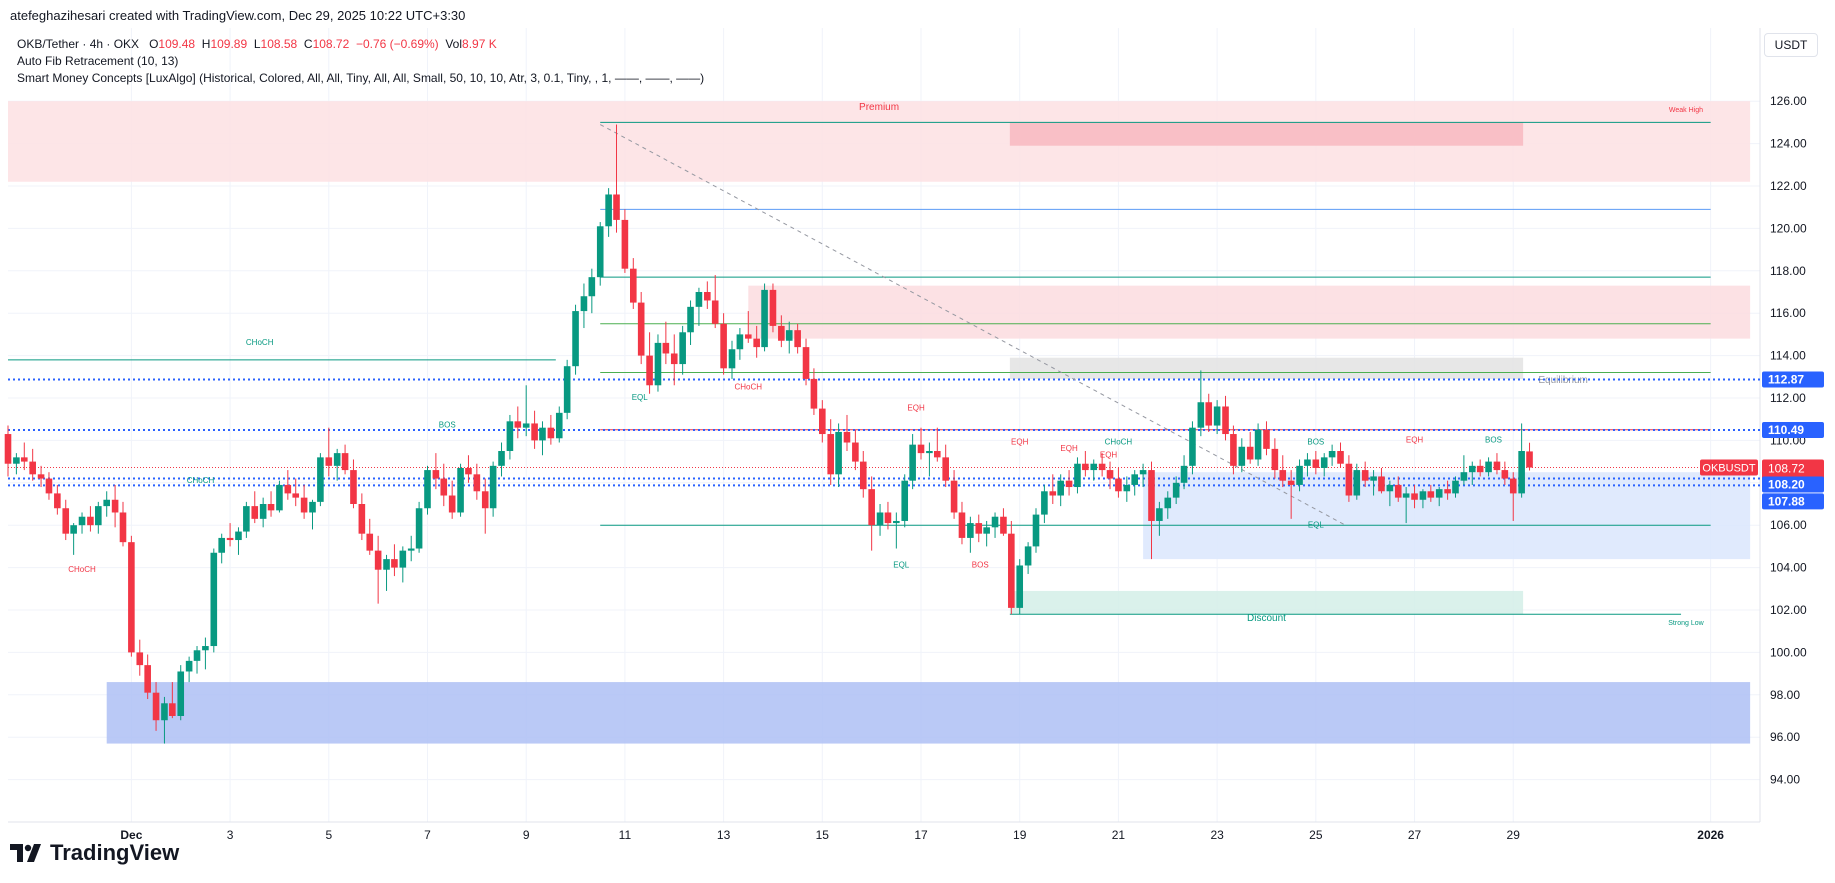  I want to click on currency-button: USDT, so click(1791, 45).